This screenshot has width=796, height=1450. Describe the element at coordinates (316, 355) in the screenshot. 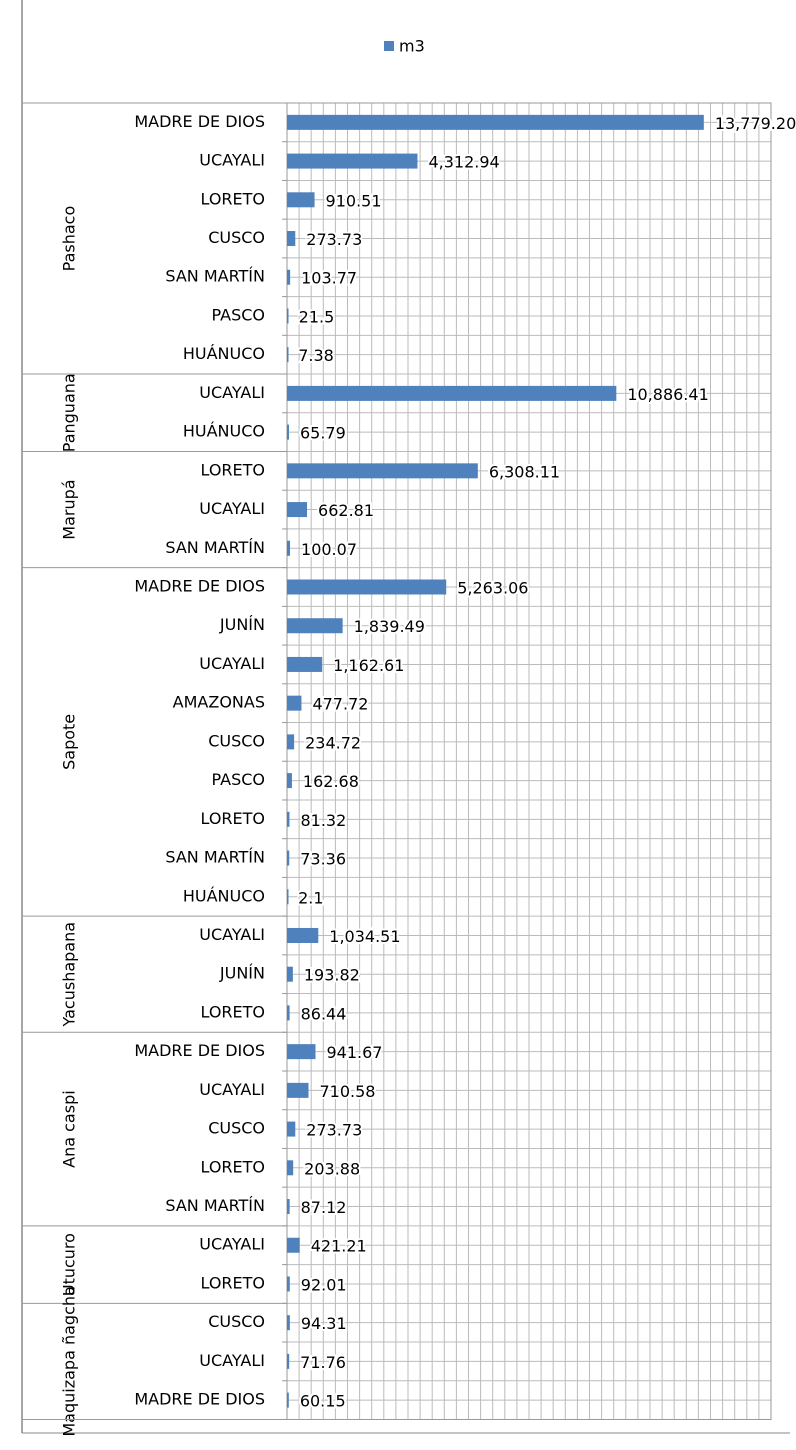

I see `value-label: 7.38` at that location.